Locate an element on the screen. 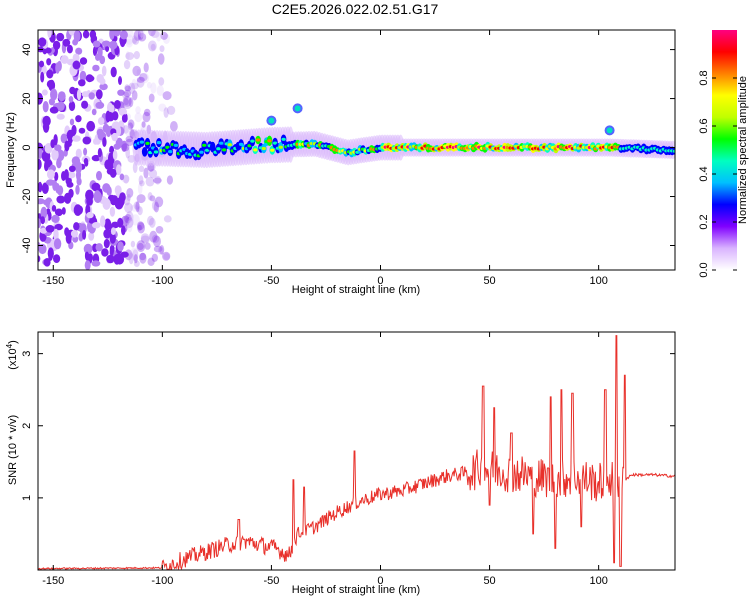  x-tick-label: -150 is located at coordinates (53, 581).